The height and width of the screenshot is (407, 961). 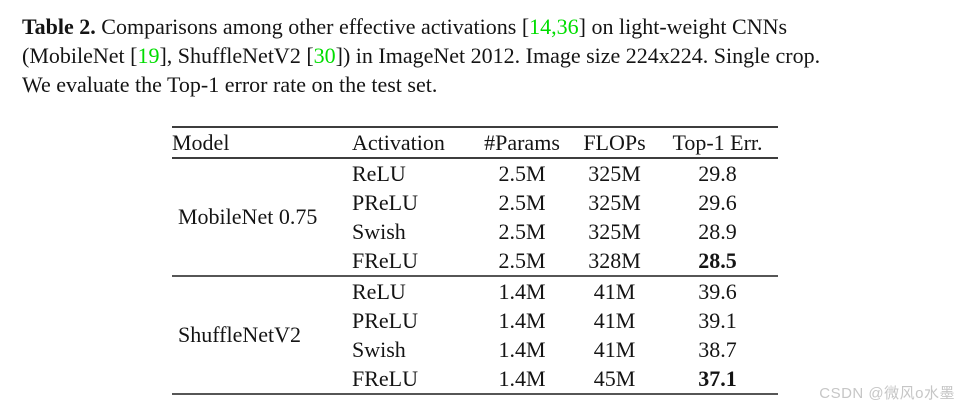 What do you see at coordinates (717, 143) in the screenshot?
I see `col-header-top1-err: Top-1 Err.` at bounding box center [717, 143].